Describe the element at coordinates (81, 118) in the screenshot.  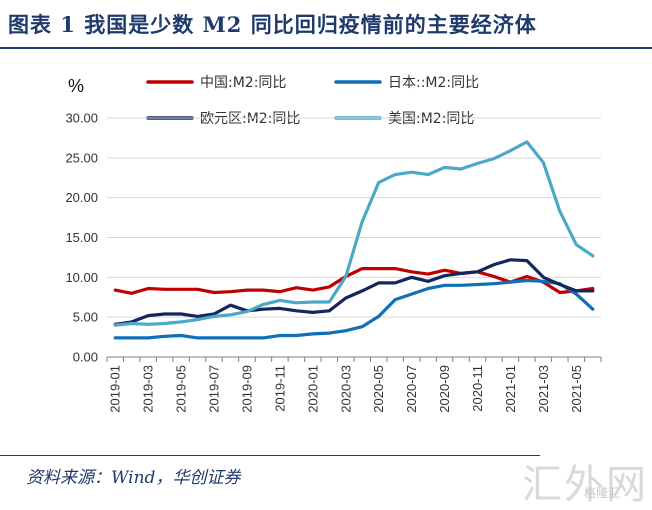
I see `y-tick-label: 30.00` at that location.